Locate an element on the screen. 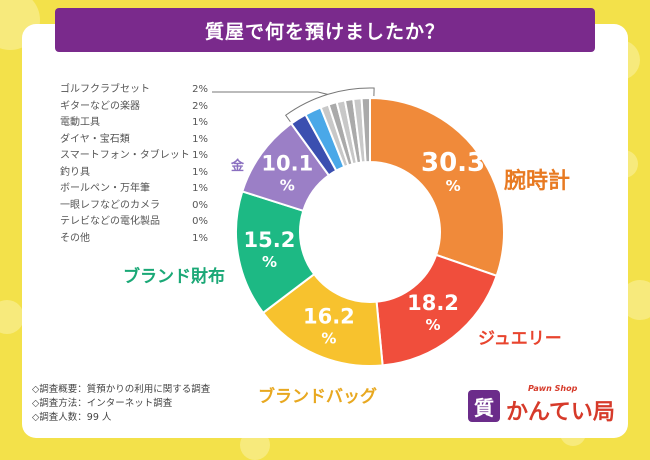 This screenshot has width=650, height=460. list-item: スマートフォン・タブレット 1% is located at coordinates (134, 155).